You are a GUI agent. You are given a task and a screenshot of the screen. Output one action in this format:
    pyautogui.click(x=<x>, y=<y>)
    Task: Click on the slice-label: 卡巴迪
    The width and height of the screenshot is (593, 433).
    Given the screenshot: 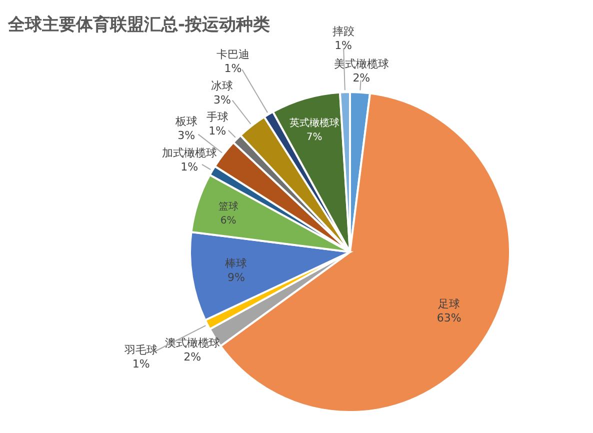 What is the action you would take?
    pyautogui.click(x=233, y=54)
    